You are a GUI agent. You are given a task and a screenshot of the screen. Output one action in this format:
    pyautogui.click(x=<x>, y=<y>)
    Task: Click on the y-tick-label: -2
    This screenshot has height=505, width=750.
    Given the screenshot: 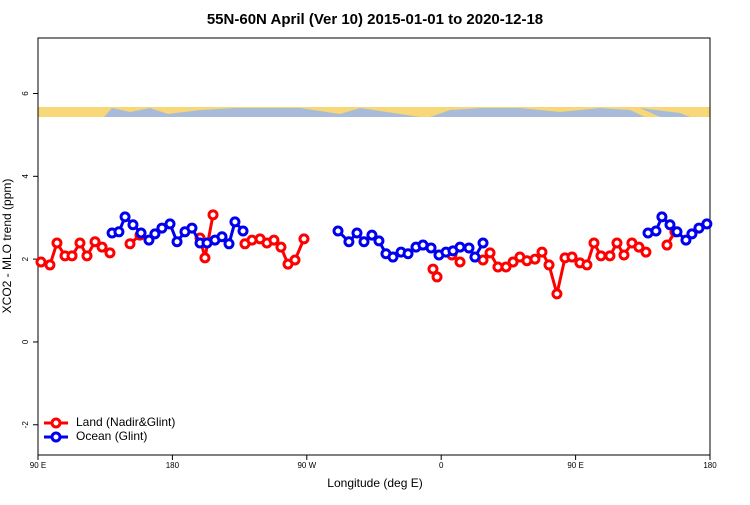 What is the action you would take?
    pyautogui.click(x=25, y=425)
    